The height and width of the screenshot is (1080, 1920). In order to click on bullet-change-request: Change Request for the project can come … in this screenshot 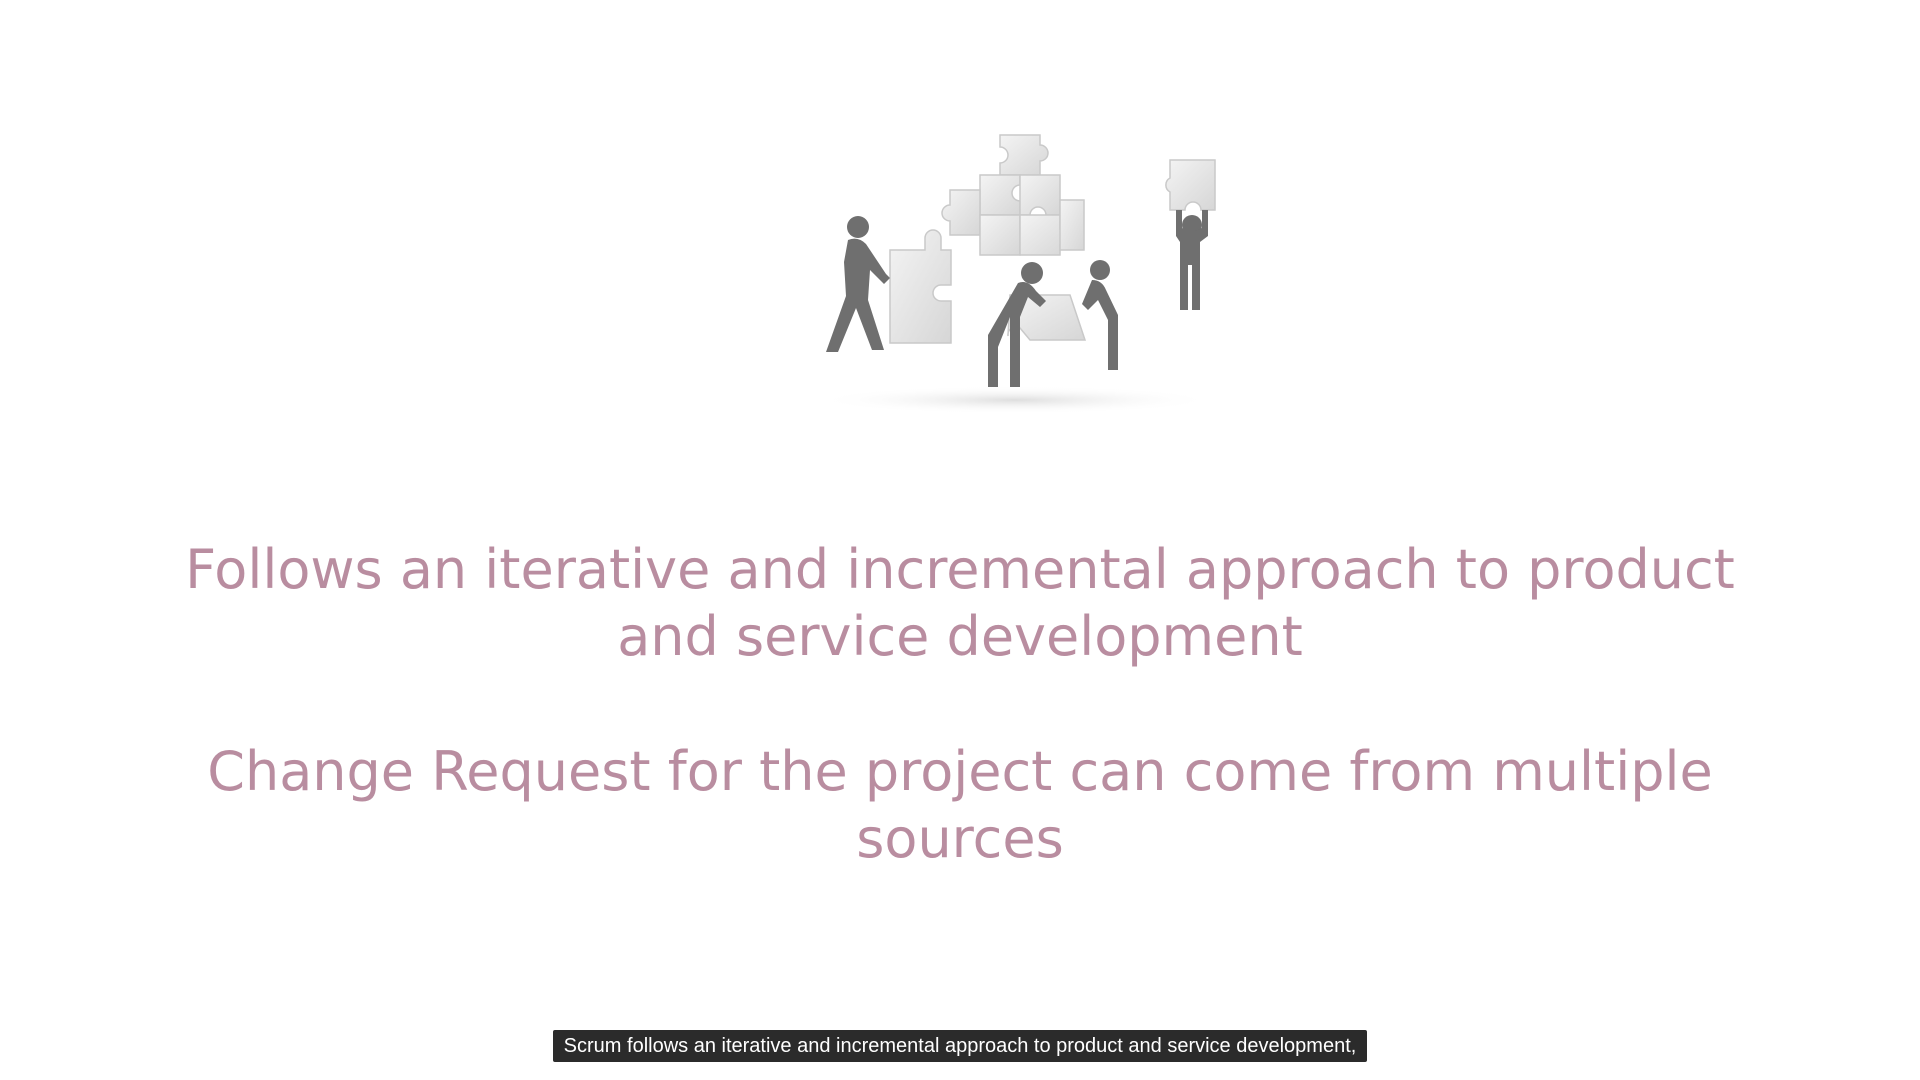, I will do `click(960, 805)`.